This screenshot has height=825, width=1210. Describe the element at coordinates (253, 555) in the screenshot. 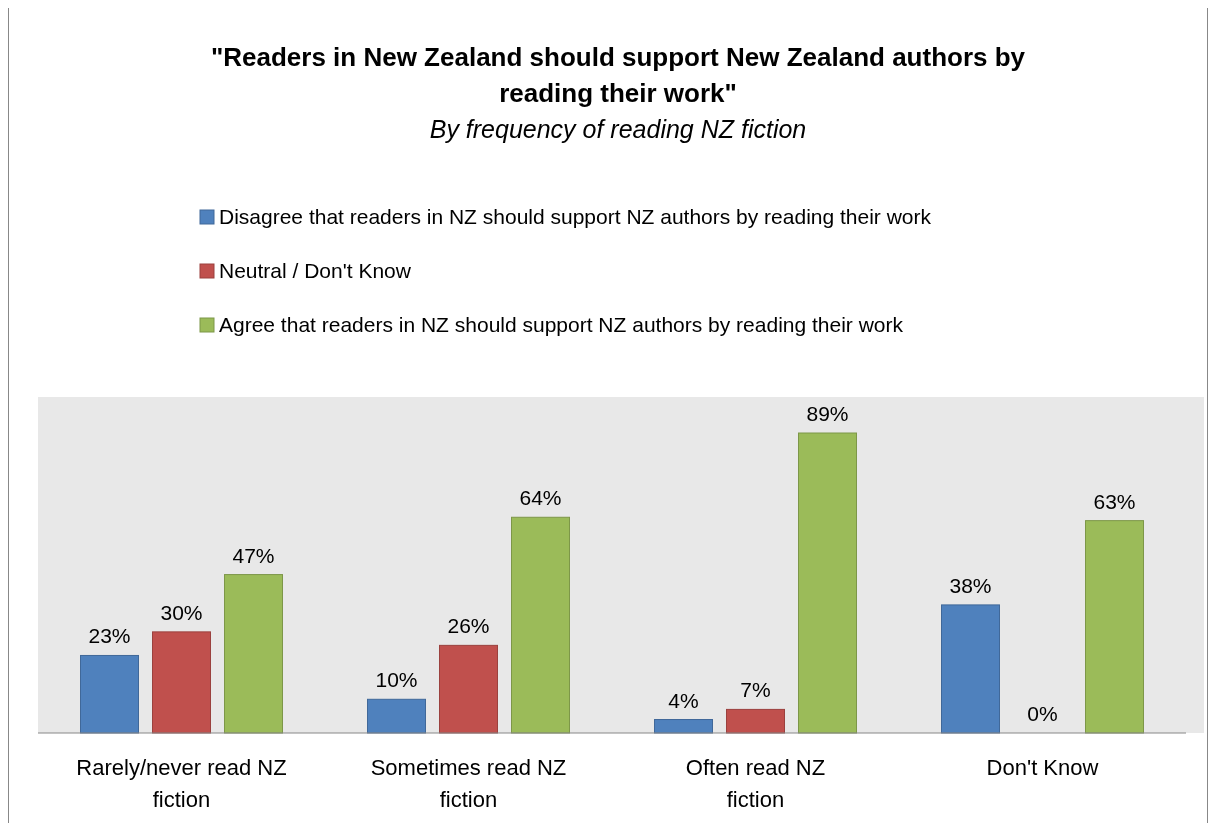

I see `data-label: 47%` at that location.